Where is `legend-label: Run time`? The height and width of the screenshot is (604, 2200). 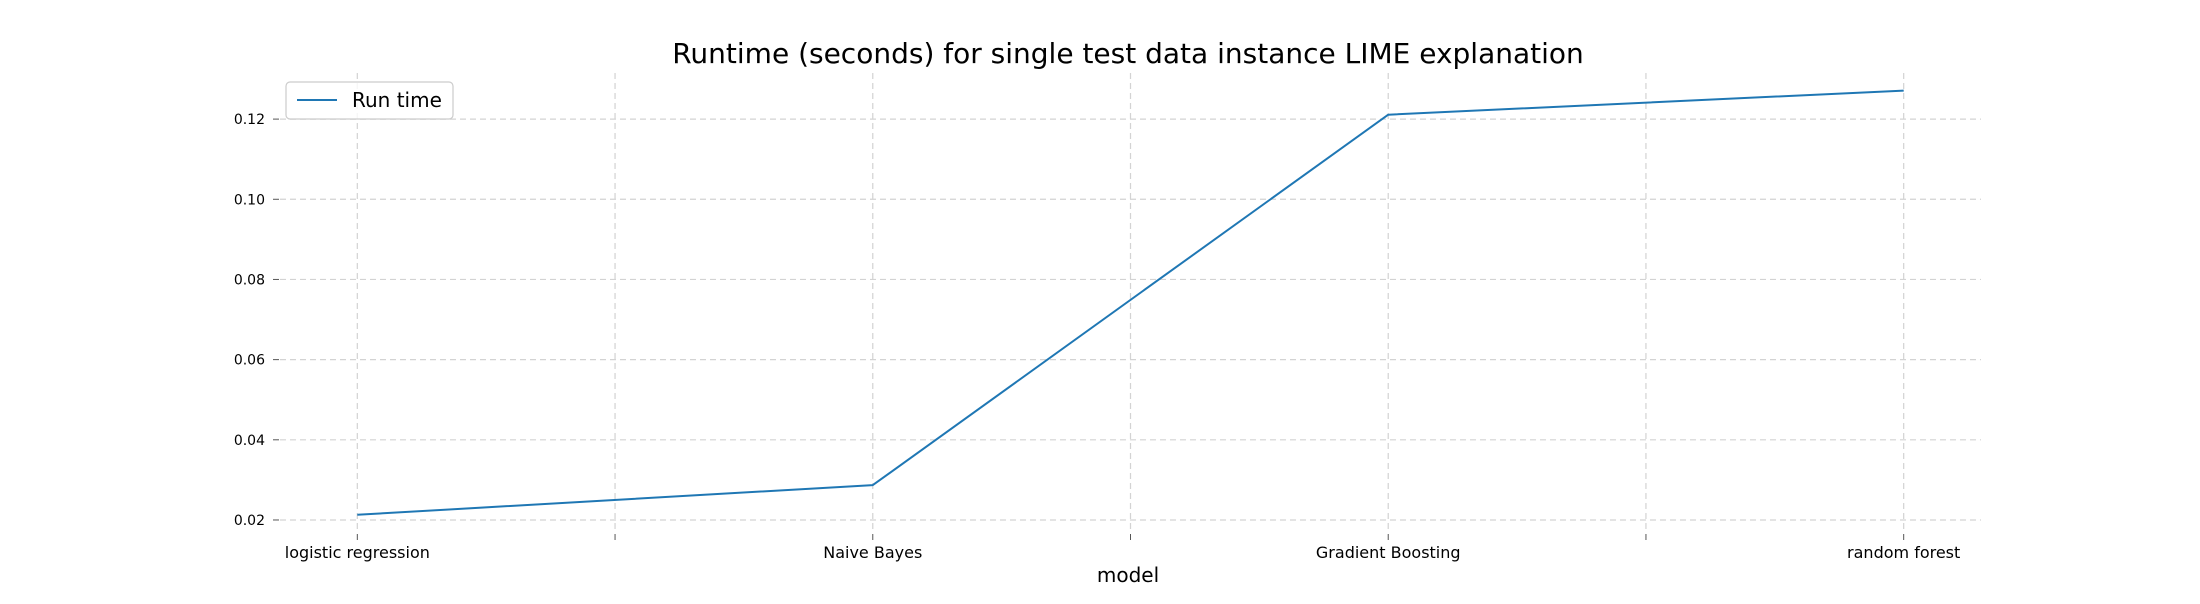
legend-label: Run time is located at coordinates (397, 100).